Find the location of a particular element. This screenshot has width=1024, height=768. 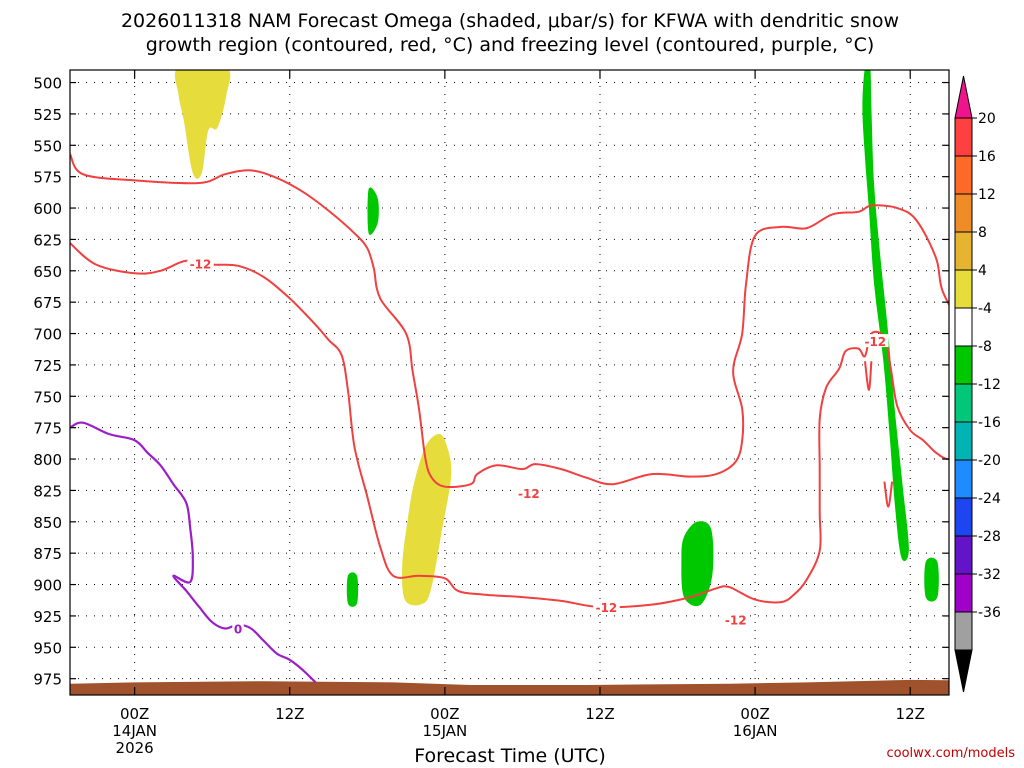

y-tick-label: 800 is located at coordinates (47, 460).